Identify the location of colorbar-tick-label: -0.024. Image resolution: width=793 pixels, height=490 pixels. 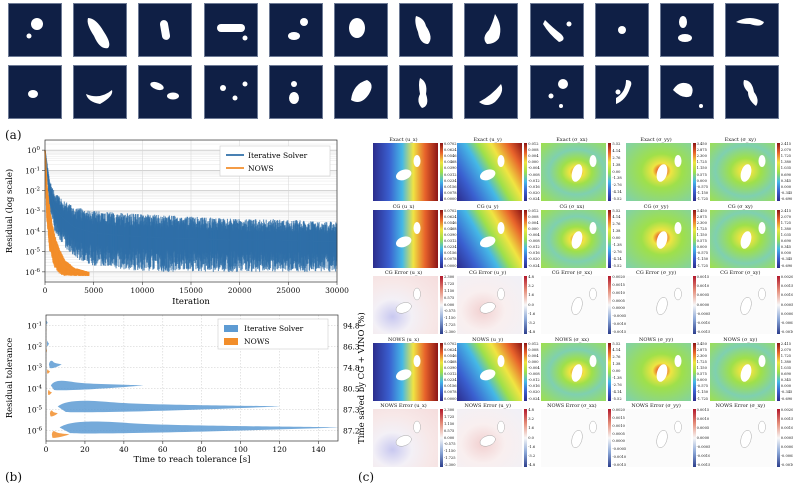
(534, 199).